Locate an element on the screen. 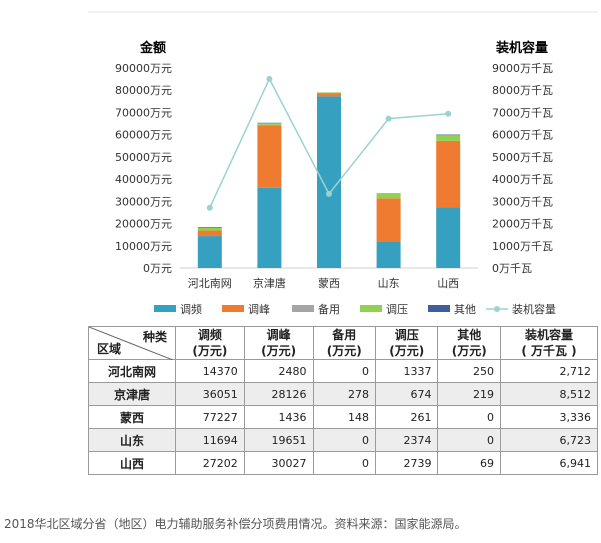 This screenshot has height=543, width=601. left-tick-label: 80000万元 is located at coordinates (143, 90).